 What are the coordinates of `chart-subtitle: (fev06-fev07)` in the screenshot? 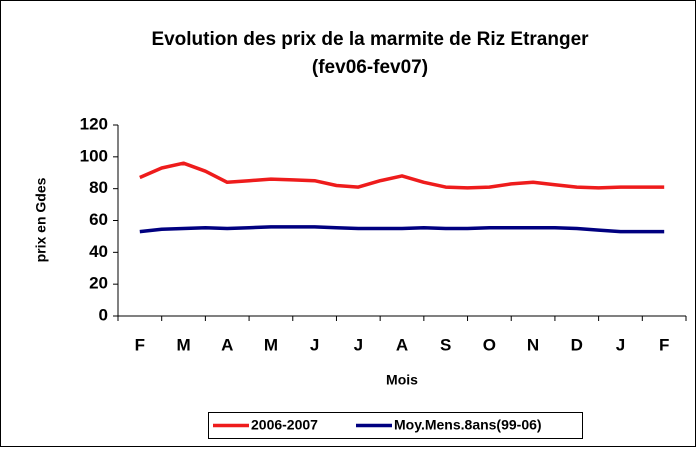 It's located at (370, 67).